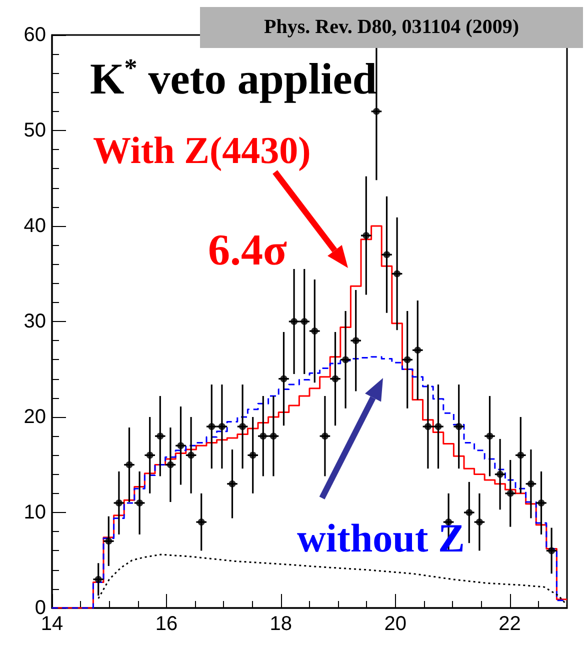  What do you see at coordinates (395, 624) in the screenshot?
I see `x-tick-label: 20` at bounding box center [395, 624].